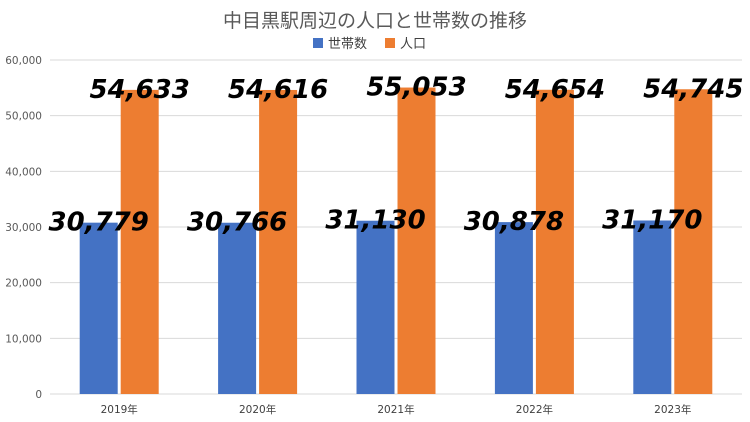 This screenshot has width=750, height=422. I want to click on data-label: 54,633, so click(140, 90).